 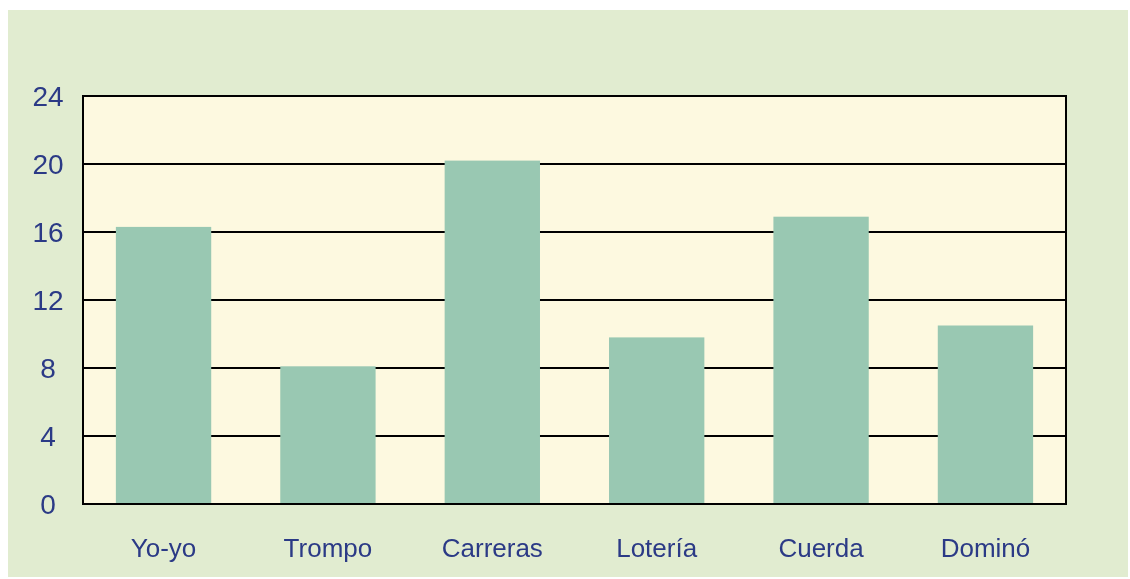 What do you see at coordinates (48, 504) in the screenshot?
I see `y-tick-label: 0` at bounding box center [48, 504].